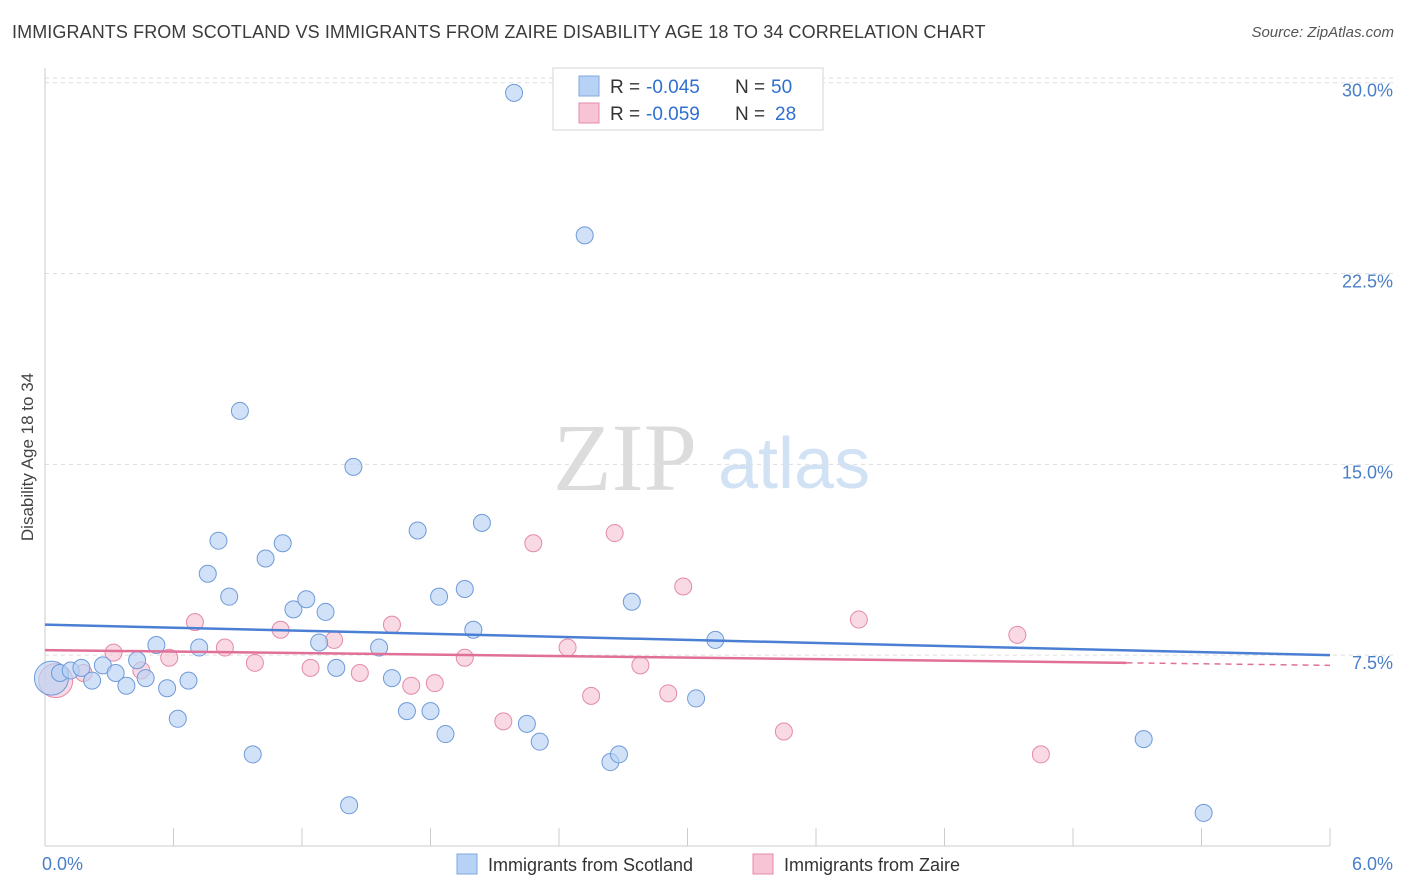 The width and height of the screenshot is (1406, 892). Describe the element at coordinates (673, 114) in the screenshot. I see `stats-r-value-zaire: -0.059` at that location.